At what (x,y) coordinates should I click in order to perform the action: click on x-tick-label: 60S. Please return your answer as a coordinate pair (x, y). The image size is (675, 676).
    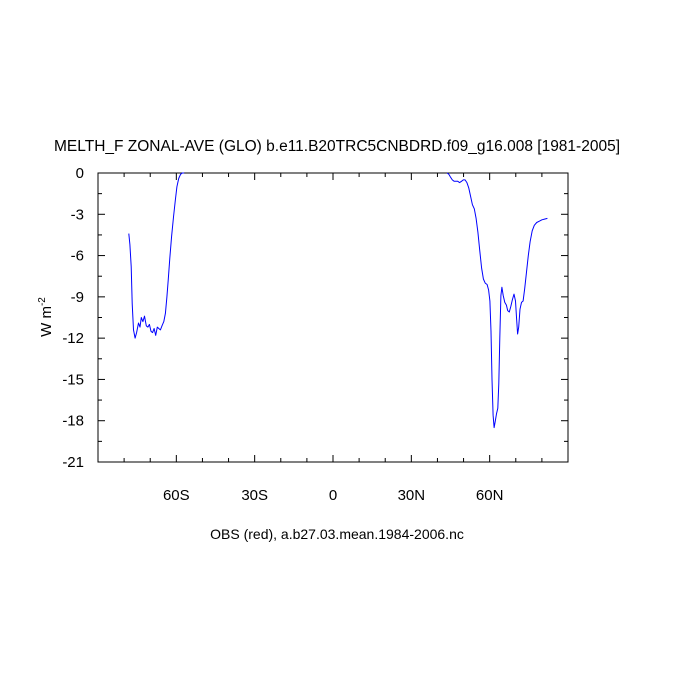
    Looking at the image, I should click on (176, 495).